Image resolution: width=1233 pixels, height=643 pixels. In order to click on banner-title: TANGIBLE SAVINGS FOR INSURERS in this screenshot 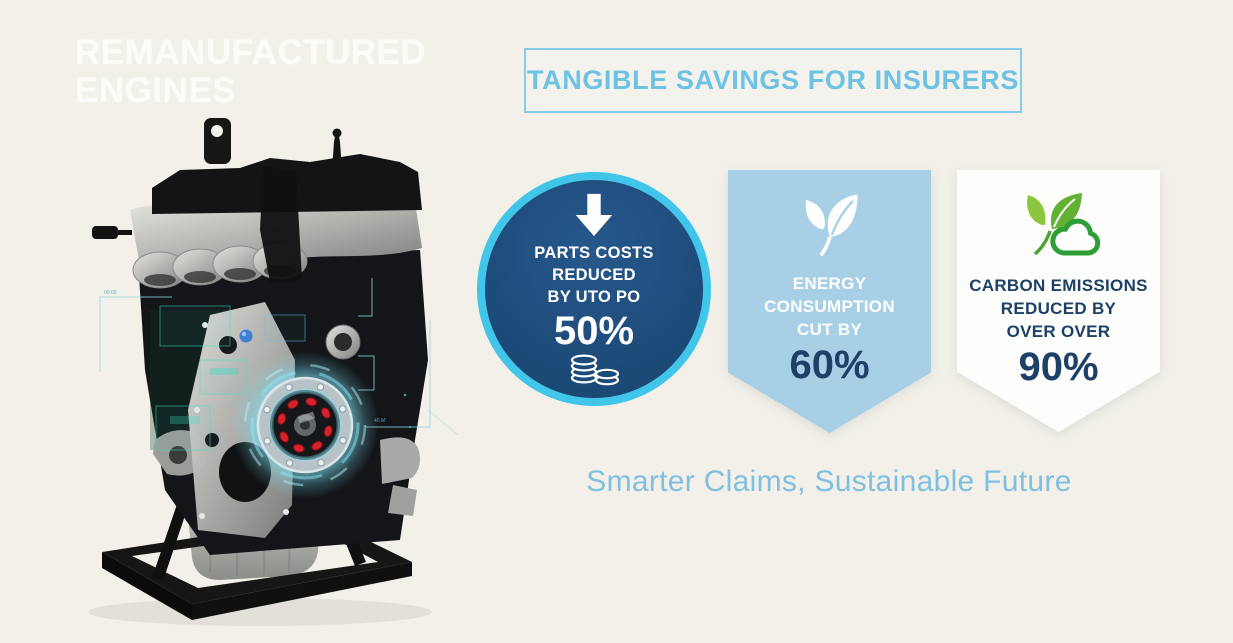, I will do `click(773, 80)`.